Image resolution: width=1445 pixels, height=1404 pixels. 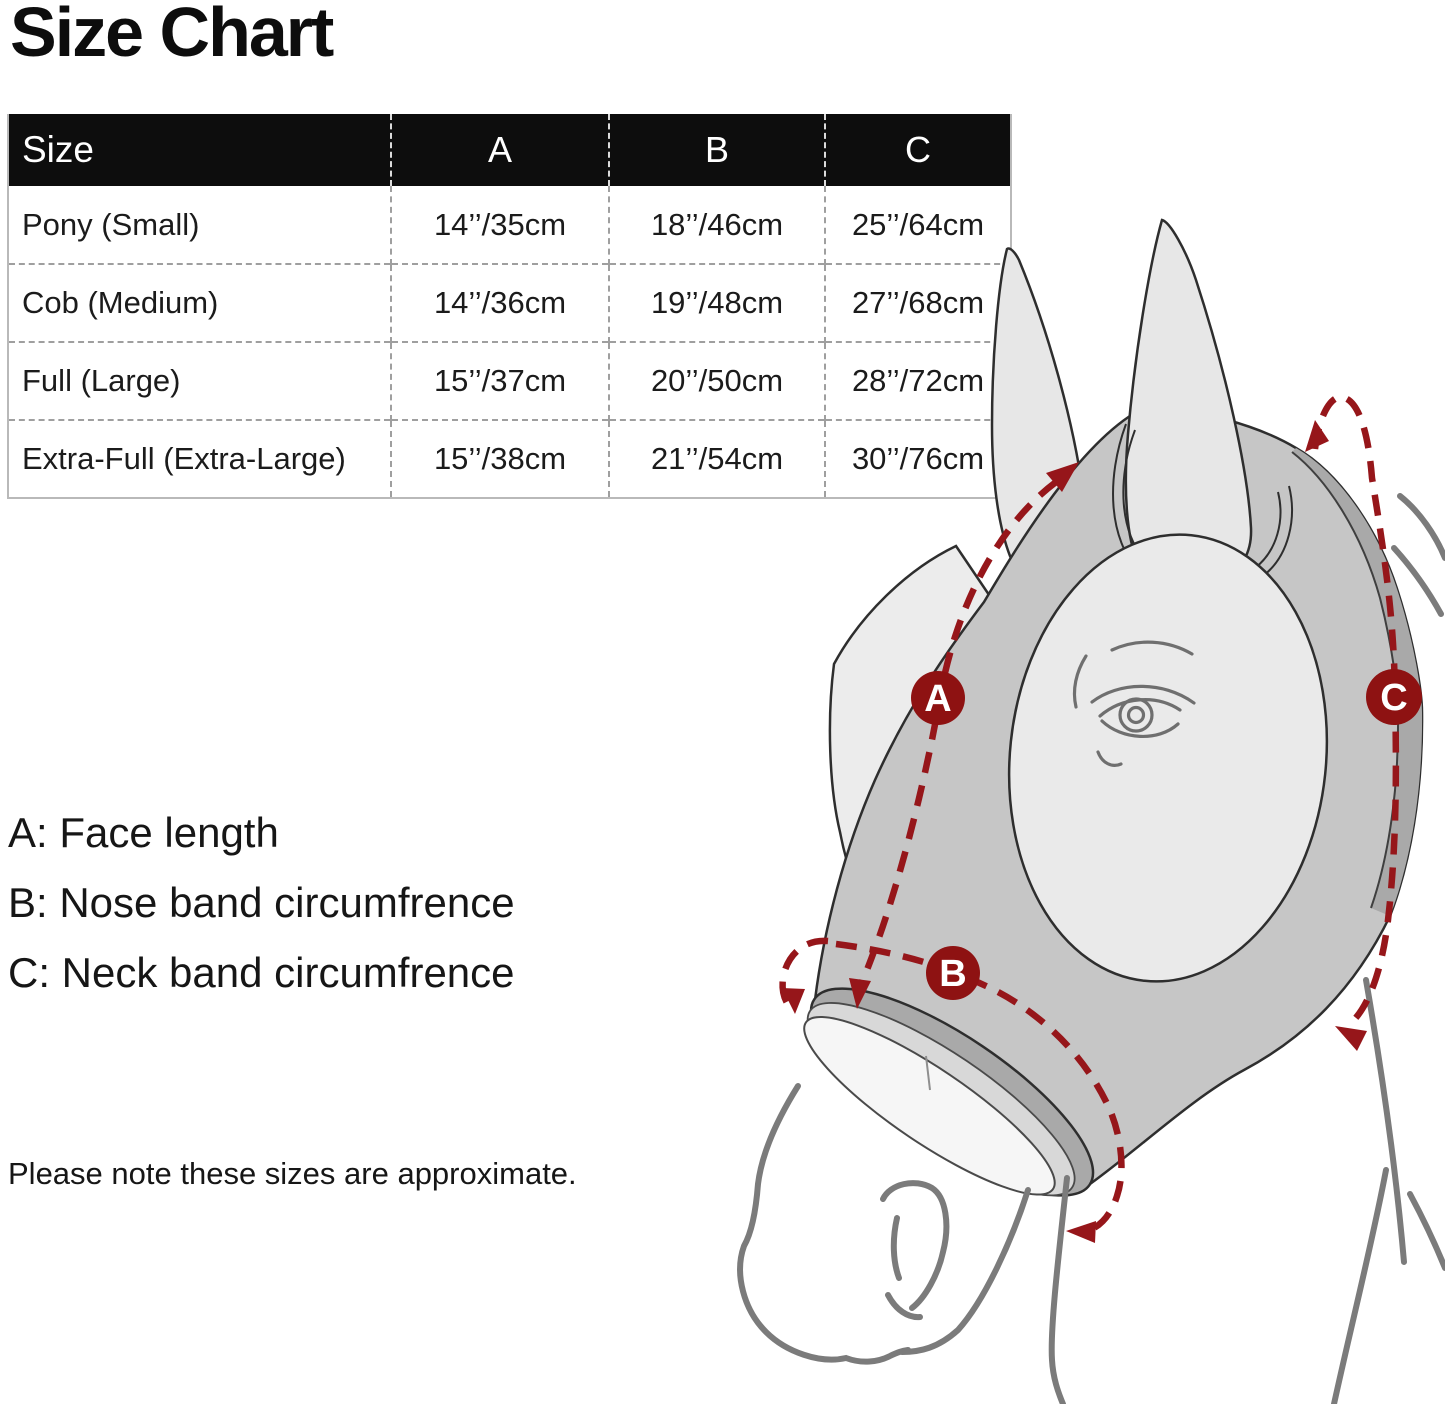 I want to click on ear-hole-rim, so click(x=1202, y=509).